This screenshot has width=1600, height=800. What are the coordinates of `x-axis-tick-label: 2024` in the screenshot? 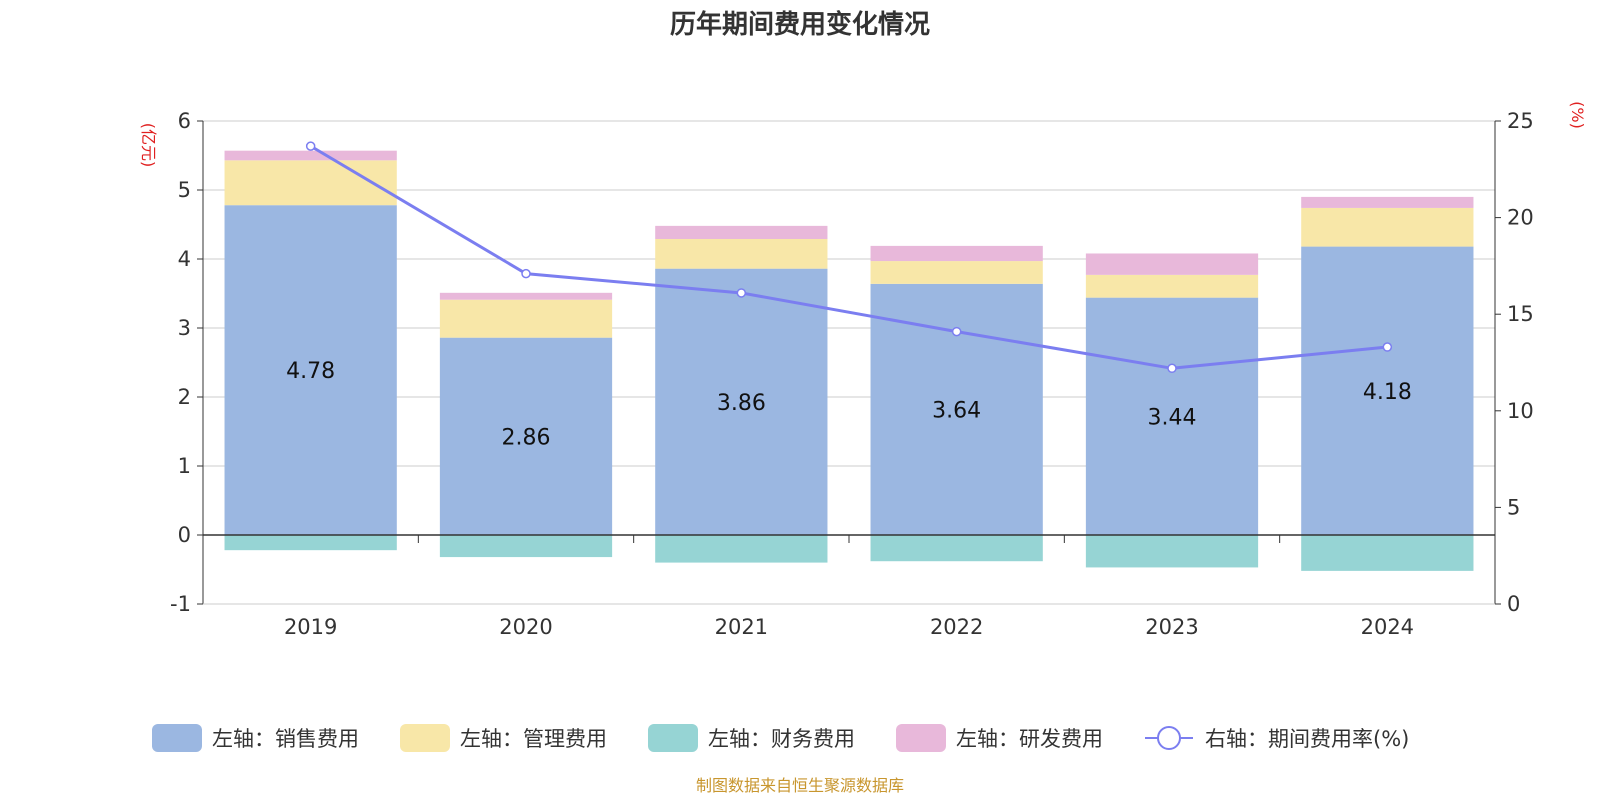 It's located at (1387, 627).